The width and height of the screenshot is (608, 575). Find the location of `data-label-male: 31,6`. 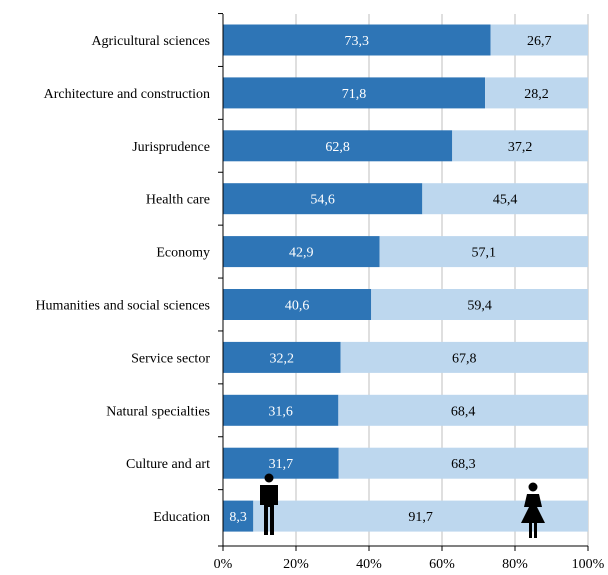

data-label-male: 31,6 is located at coordinates (280, 411).